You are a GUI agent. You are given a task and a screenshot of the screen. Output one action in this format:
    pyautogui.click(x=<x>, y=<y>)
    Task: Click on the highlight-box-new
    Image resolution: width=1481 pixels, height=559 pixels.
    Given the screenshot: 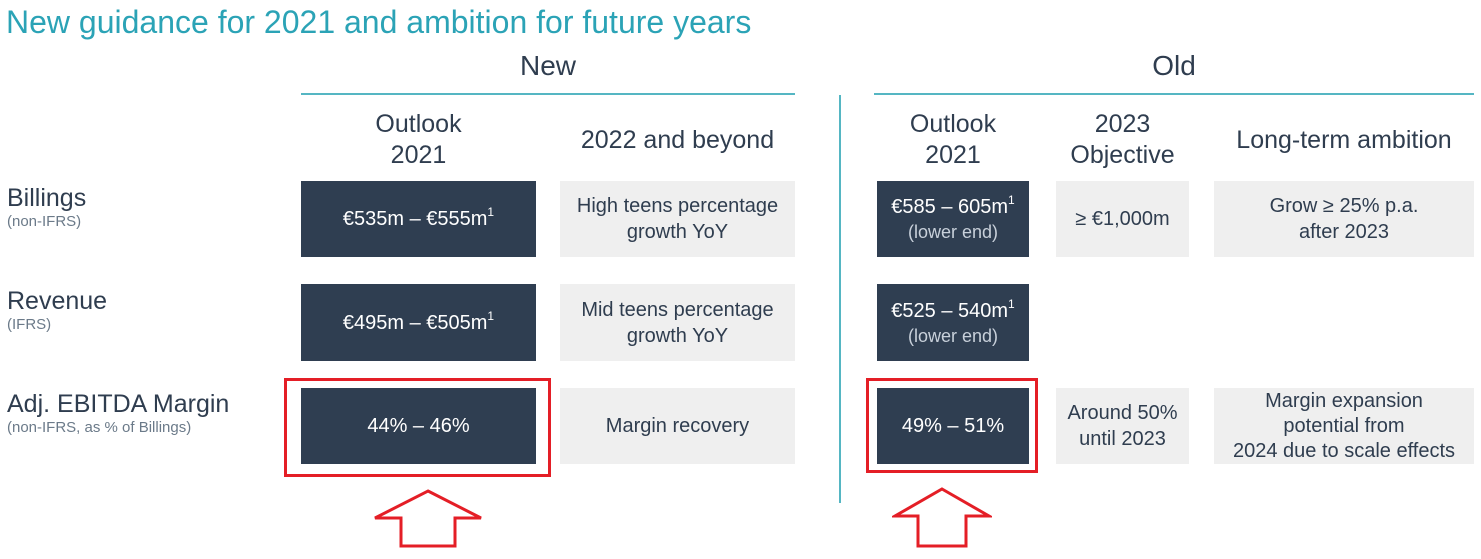 What is the action you would take?
    pyautogui.click(x=417, y=427)
    